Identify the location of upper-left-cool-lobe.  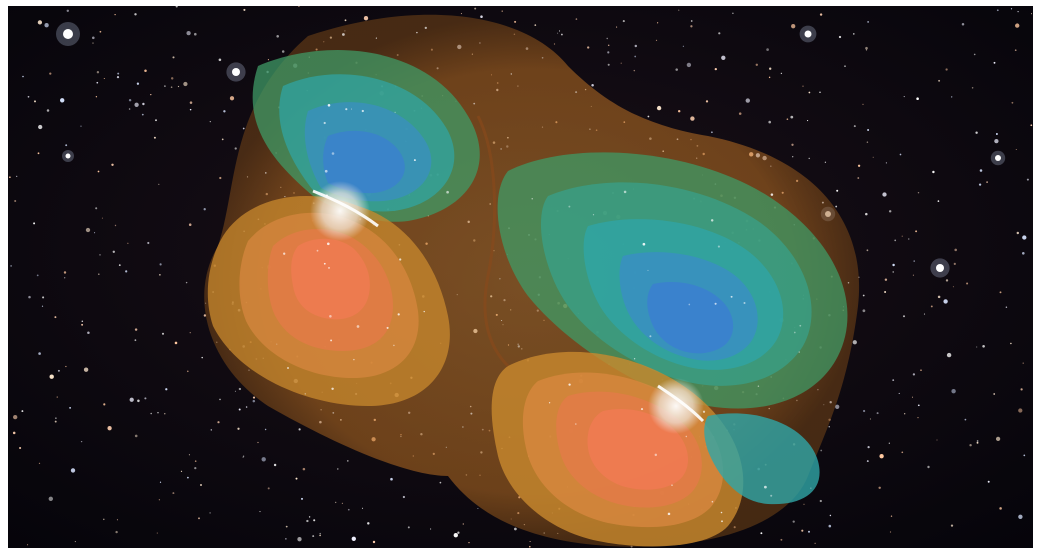
(366, 136).